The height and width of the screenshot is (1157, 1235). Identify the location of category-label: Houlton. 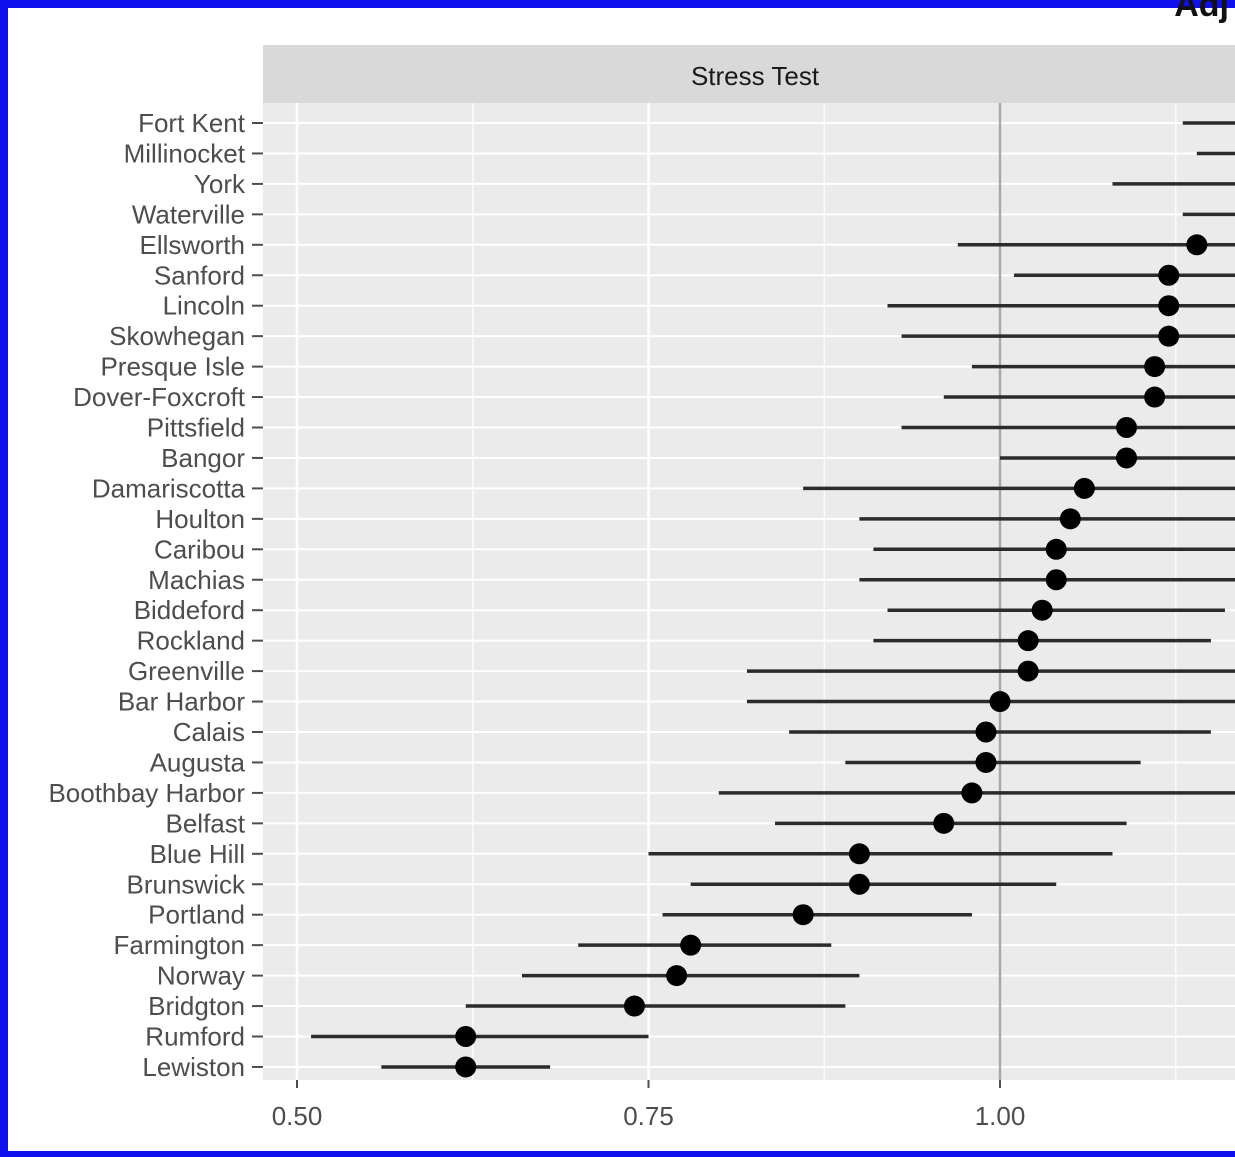
(200, 519).